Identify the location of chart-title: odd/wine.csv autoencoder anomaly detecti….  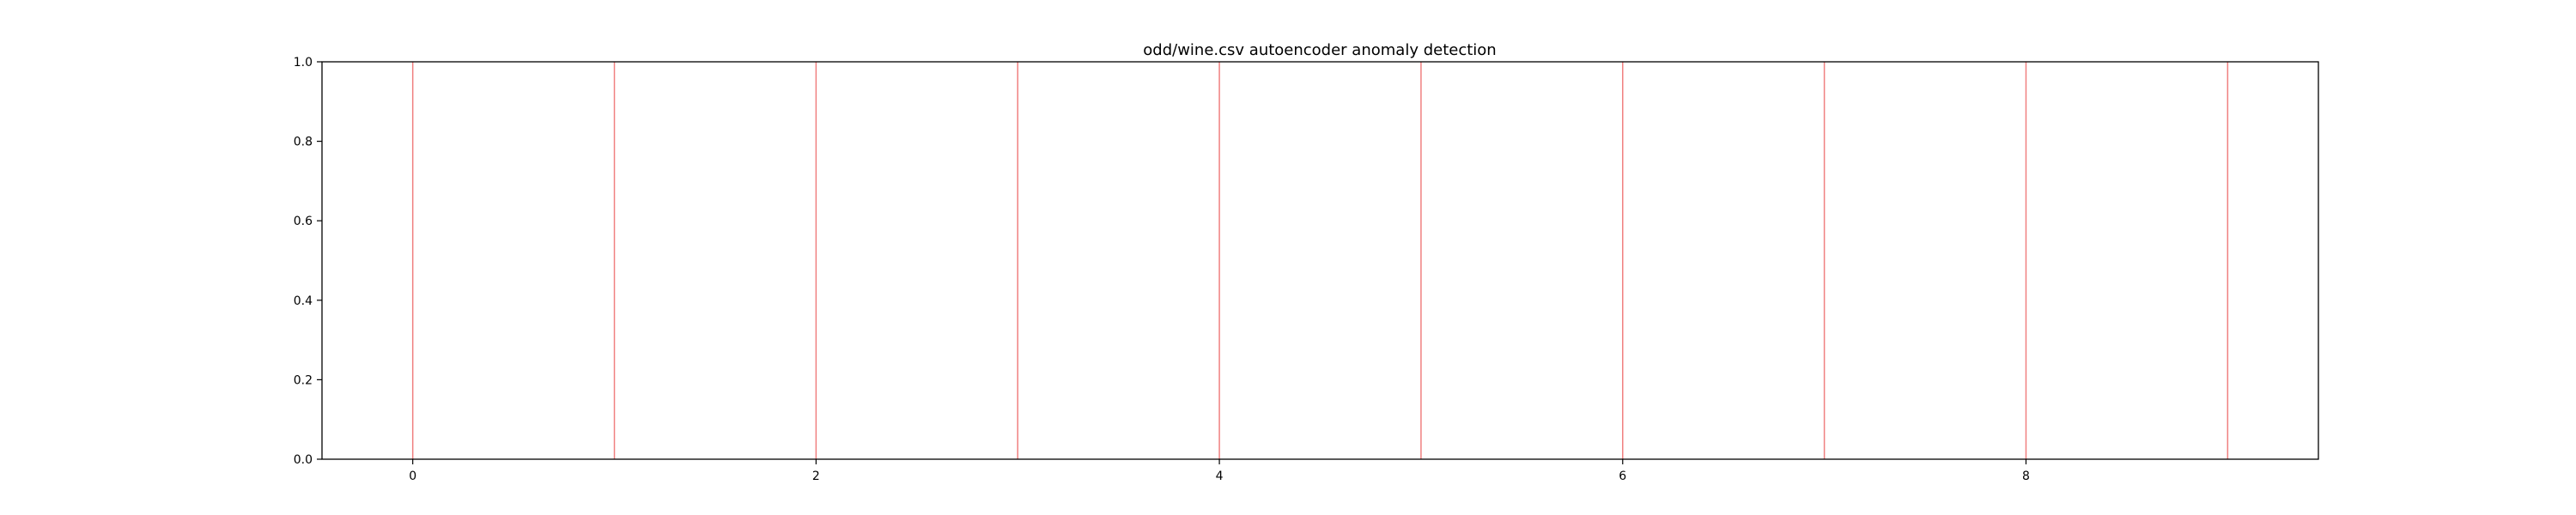
(1319, 50).